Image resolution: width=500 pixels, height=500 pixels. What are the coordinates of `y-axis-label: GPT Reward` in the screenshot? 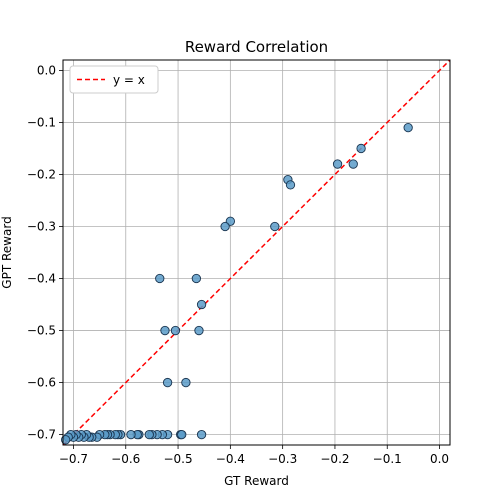 It's located at (7, 252).